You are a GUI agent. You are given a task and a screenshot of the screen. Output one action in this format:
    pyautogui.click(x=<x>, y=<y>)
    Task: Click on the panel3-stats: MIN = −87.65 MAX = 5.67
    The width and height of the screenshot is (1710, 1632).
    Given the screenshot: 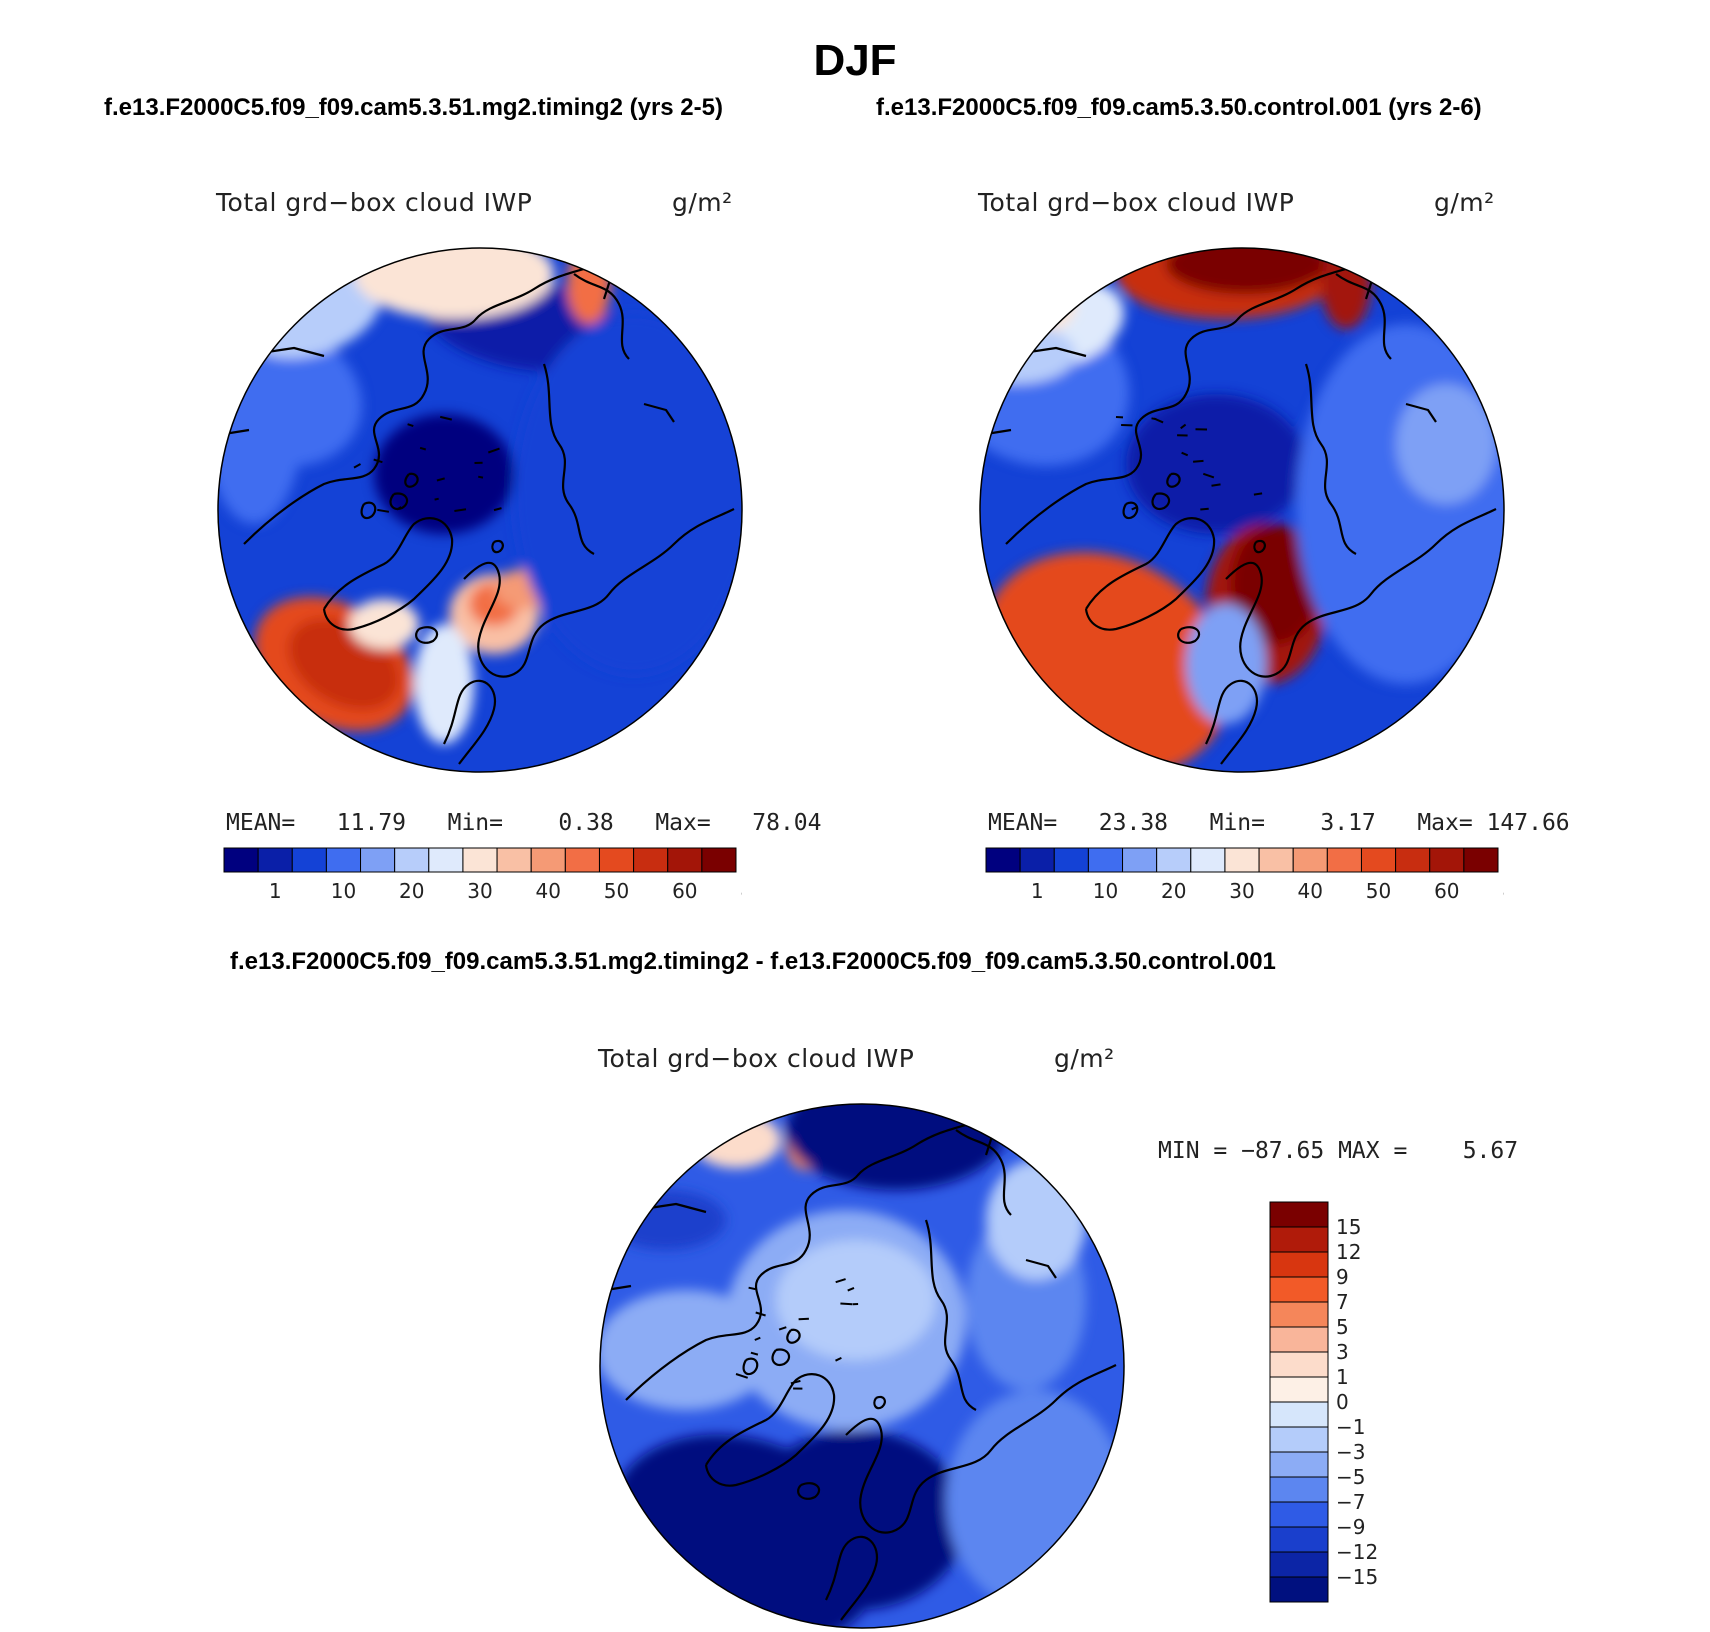 What is the action you would take?
    pyautogui.click(x=1338, y=1151)
    